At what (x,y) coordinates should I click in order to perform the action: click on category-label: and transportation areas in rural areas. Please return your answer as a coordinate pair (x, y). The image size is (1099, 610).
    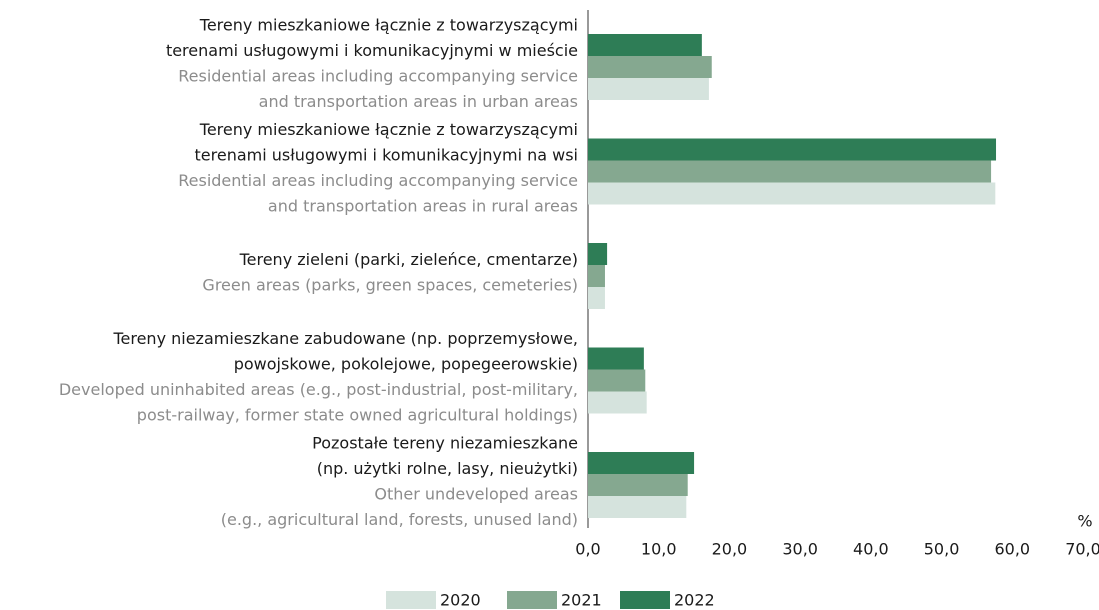
    Looking at the image, I should click on (423, 205).